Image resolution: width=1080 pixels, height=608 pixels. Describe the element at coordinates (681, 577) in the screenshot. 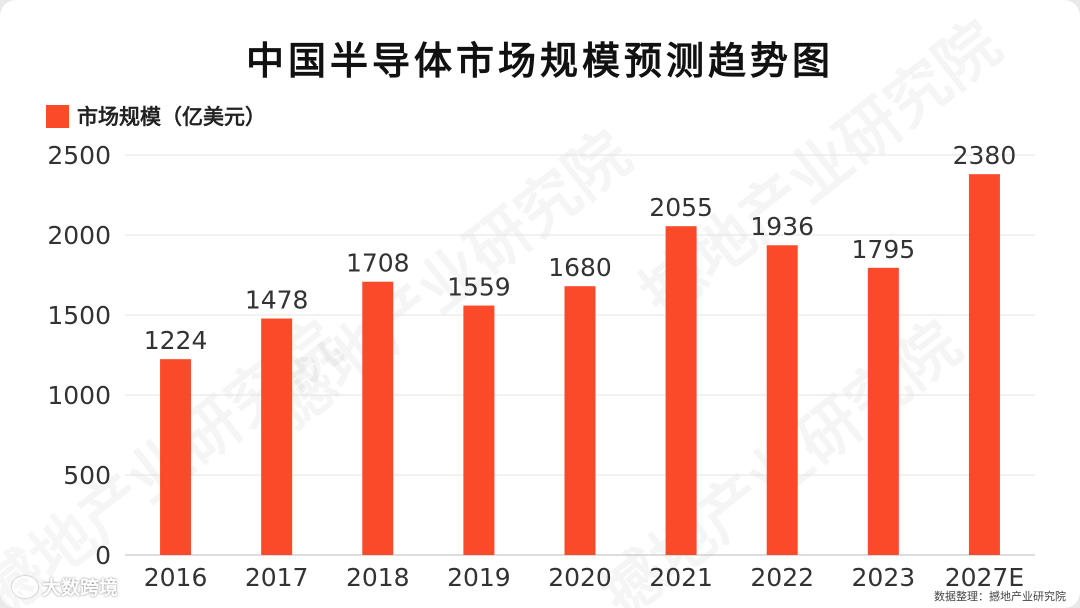

I see `x-tick-label: 2021` at that location.